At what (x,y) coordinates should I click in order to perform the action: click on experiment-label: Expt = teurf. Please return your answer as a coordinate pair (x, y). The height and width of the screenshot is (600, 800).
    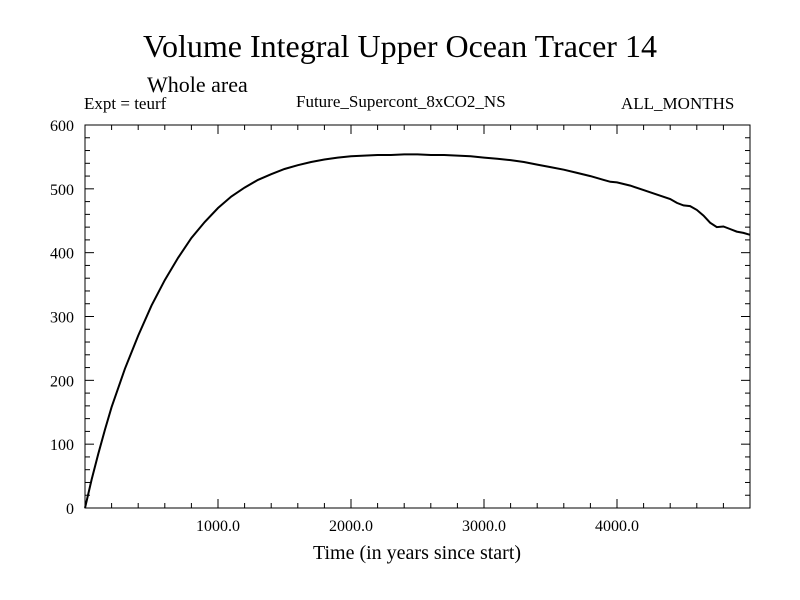
    Looking at the image, I should click on (125, 103).